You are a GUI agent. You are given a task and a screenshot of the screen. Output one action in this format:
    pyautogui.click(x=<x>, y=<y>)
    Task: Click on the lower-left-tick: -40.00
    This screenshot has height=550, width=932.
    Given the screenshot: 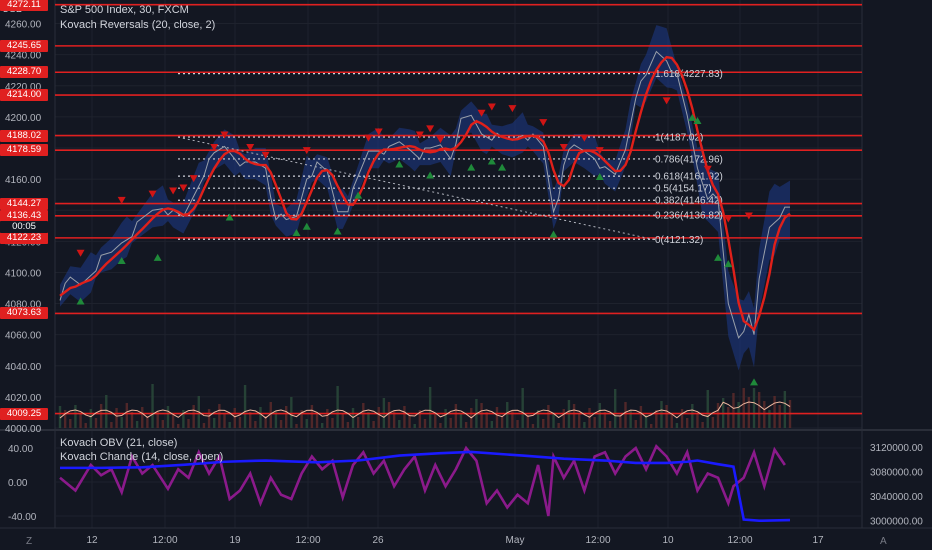 What is the action you would take?
    pyautogui.click(x=22, y=517)
    